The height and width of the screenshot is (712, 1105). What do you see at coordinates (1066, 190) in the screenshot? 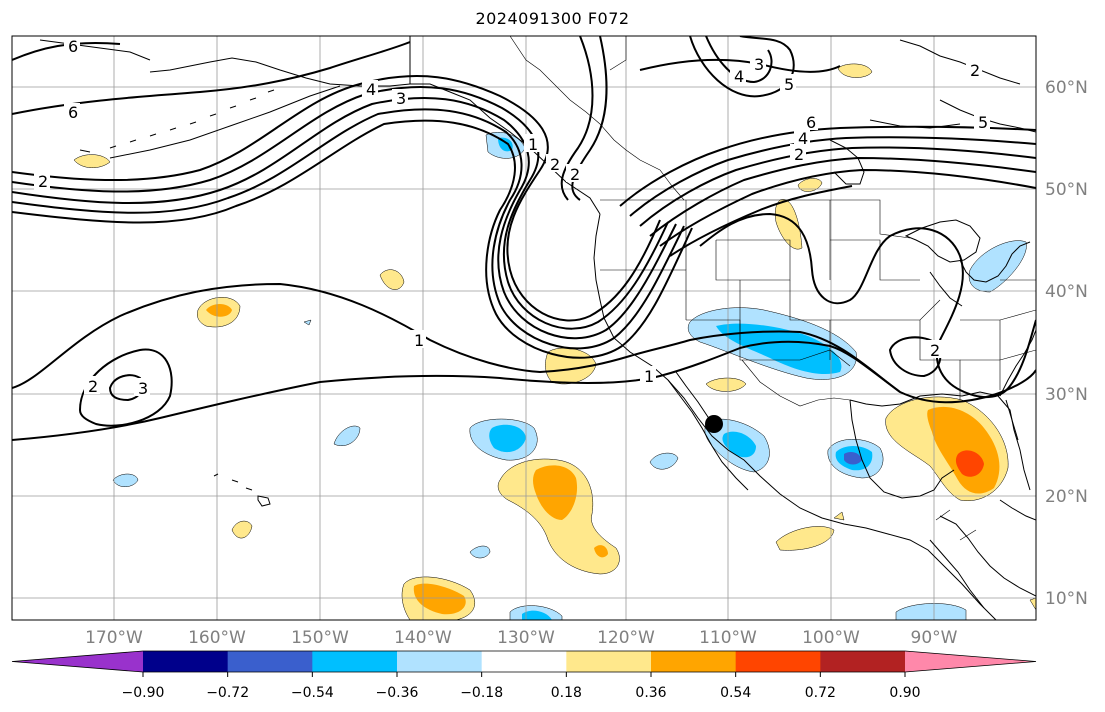
I see `lat-label: 50°N` at bounding box center [1066, 190].